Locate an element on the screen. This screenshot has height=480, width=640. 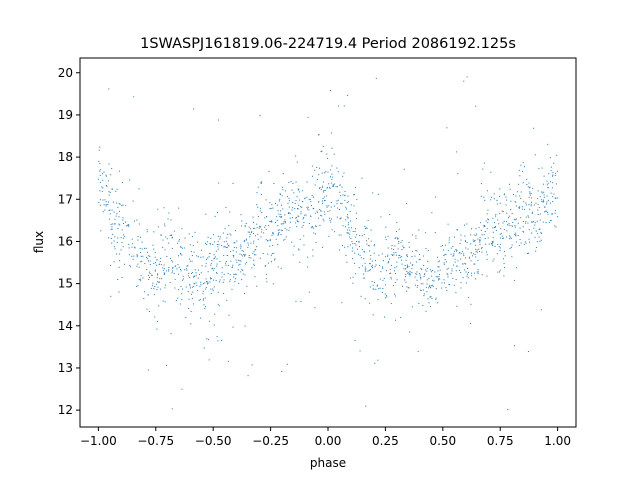
y-tick-label: 20 is located at coordinates (65, 73).